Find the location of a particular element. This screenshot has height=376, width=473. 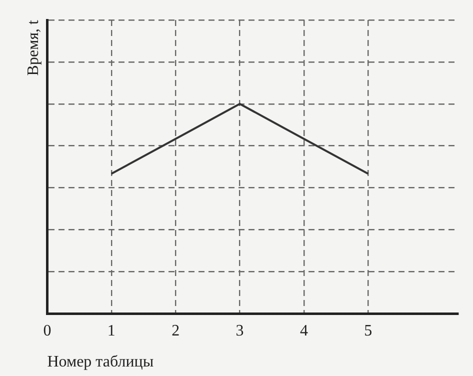

y-axis-title: Время, t is located at coordinates (33, 47).